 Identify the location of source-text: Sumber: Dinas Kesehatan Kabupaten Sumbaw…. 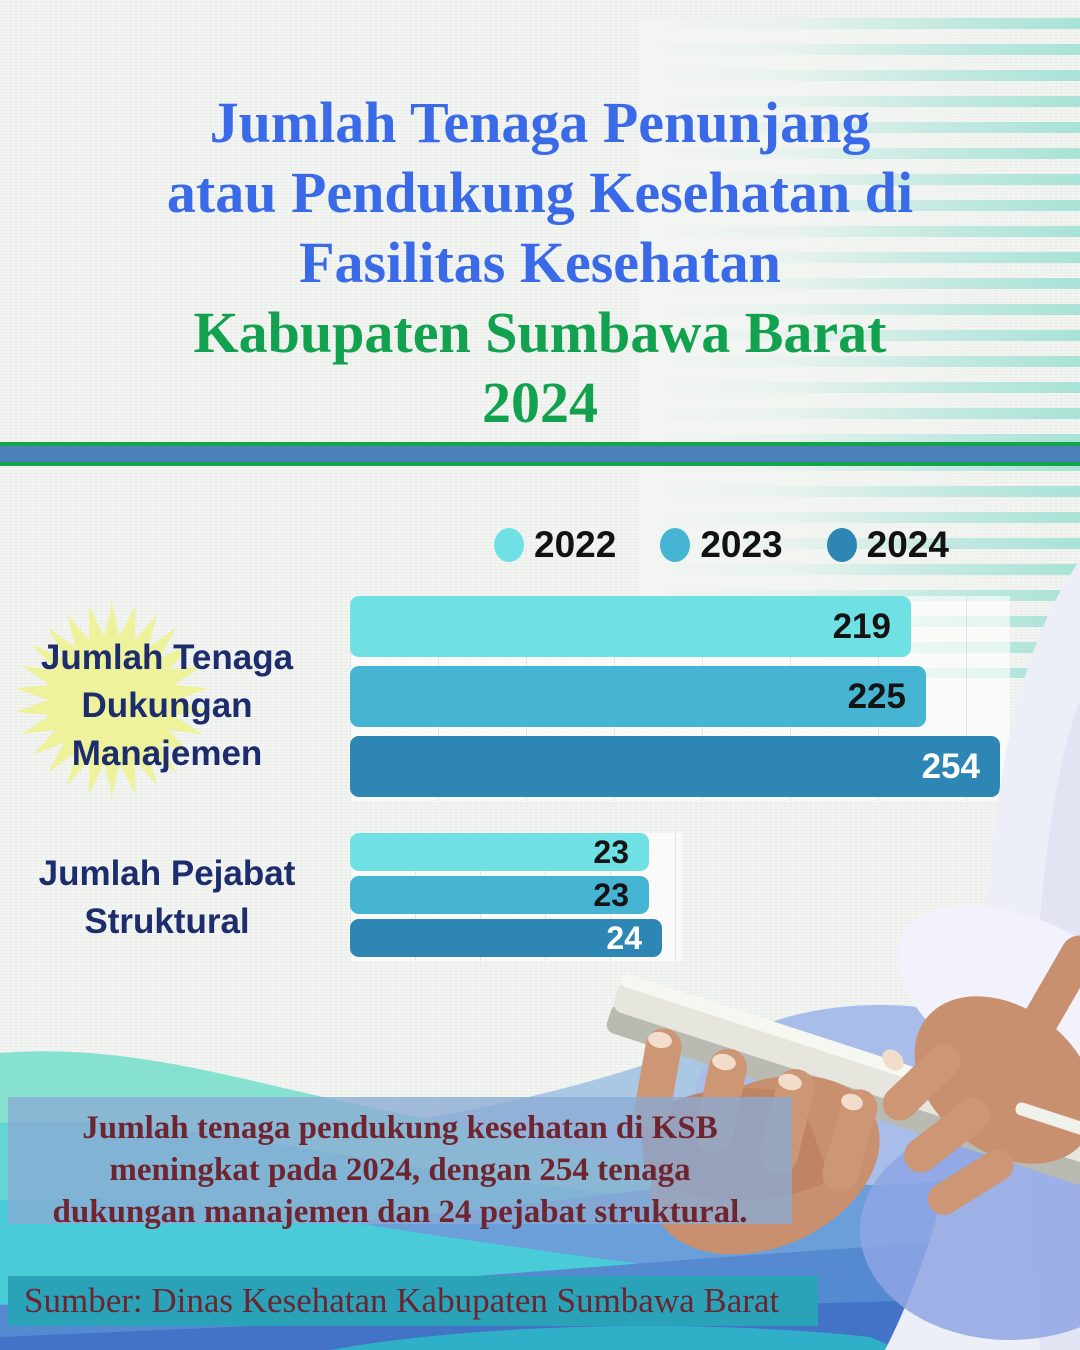
(402, 1300).